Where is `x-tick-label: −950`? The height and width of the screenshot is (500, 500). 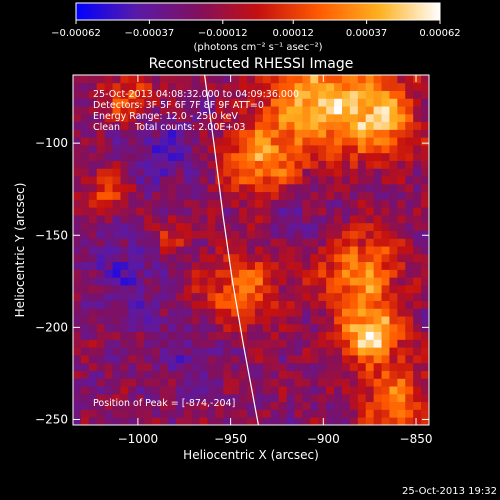 x-tick-label: −950 is located at coordinates (230, 439).